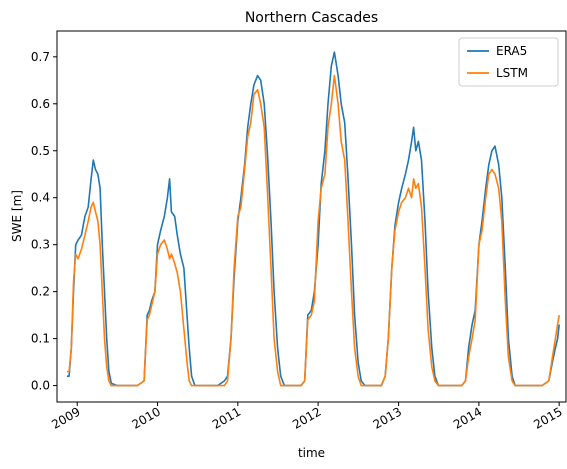  What do you see at coordinates (387, 417) in the screenshot?
I see `x-tick-label: 2013` at bounding box center [387, 417].